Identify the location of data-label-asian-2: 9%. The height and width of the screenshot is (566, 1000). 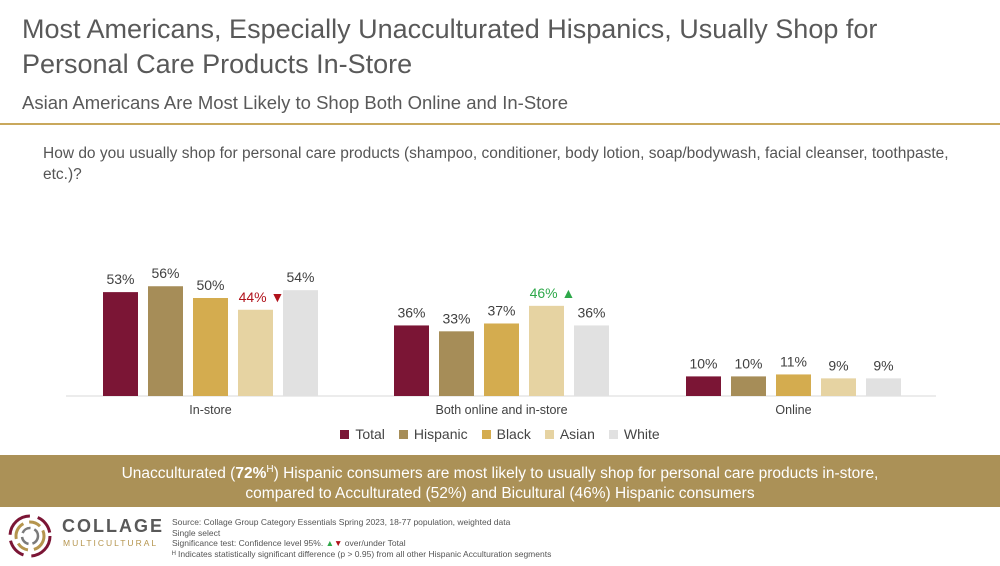
(838, 365).